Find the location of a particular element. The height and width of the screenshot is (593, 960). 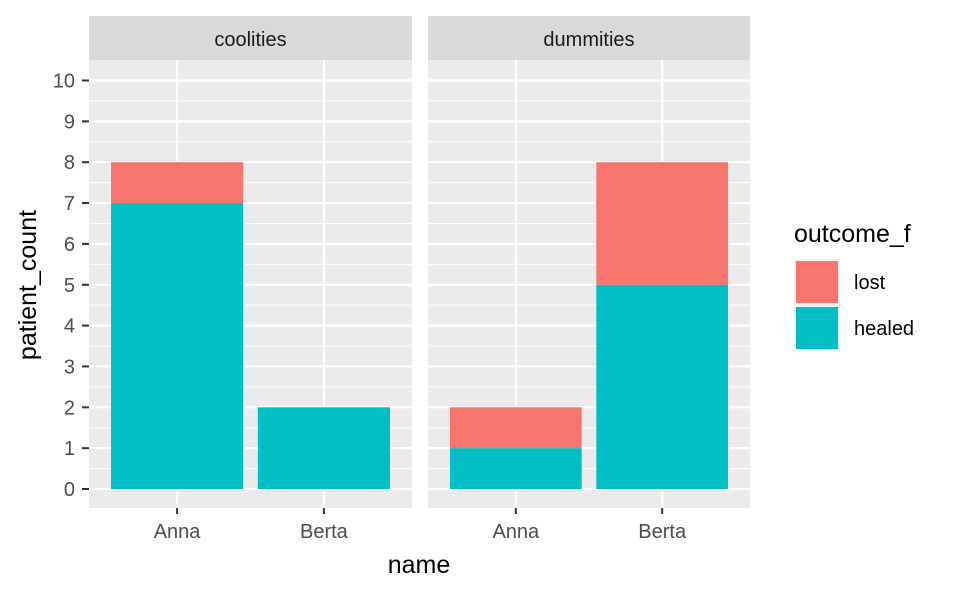

facet-strip-label: dummities is located at coordinates (588, 40).